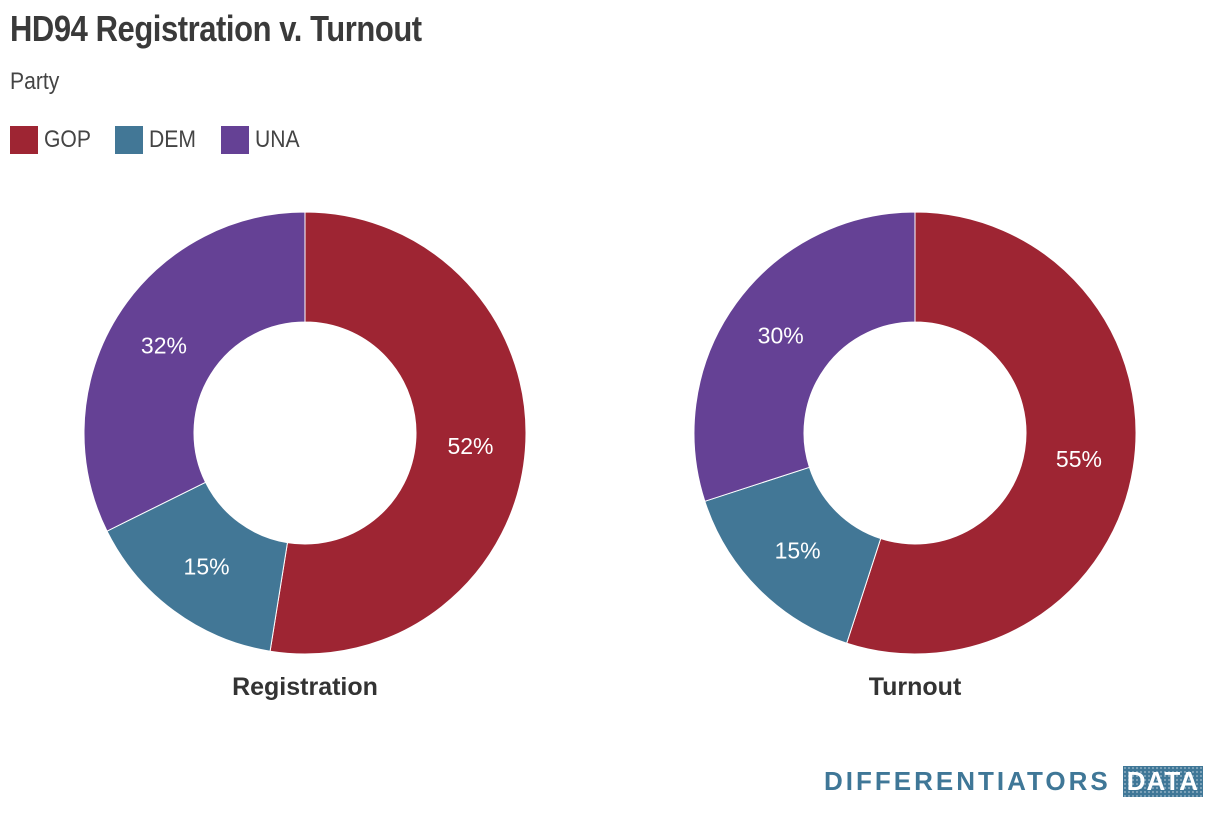  I want to click on brand-box: DATA, so click(1163, 781).